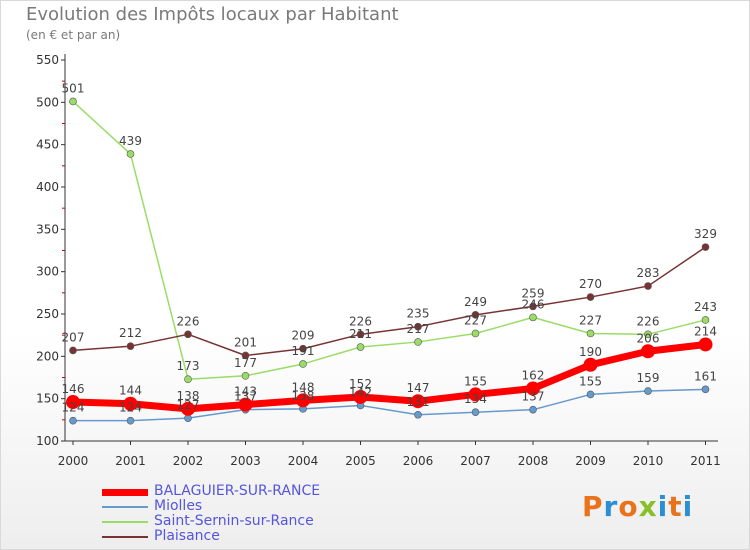 The width and height of the screenshot is (750, 550). Describe the element at coordinates (178, 506) in the screenshot. I see `legend-label: Miolles` at that location.